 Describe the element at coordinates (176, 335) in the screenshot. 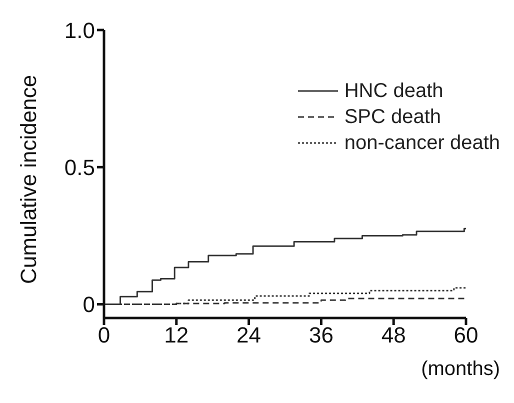

I see `x-tick-label: 12` at that location.